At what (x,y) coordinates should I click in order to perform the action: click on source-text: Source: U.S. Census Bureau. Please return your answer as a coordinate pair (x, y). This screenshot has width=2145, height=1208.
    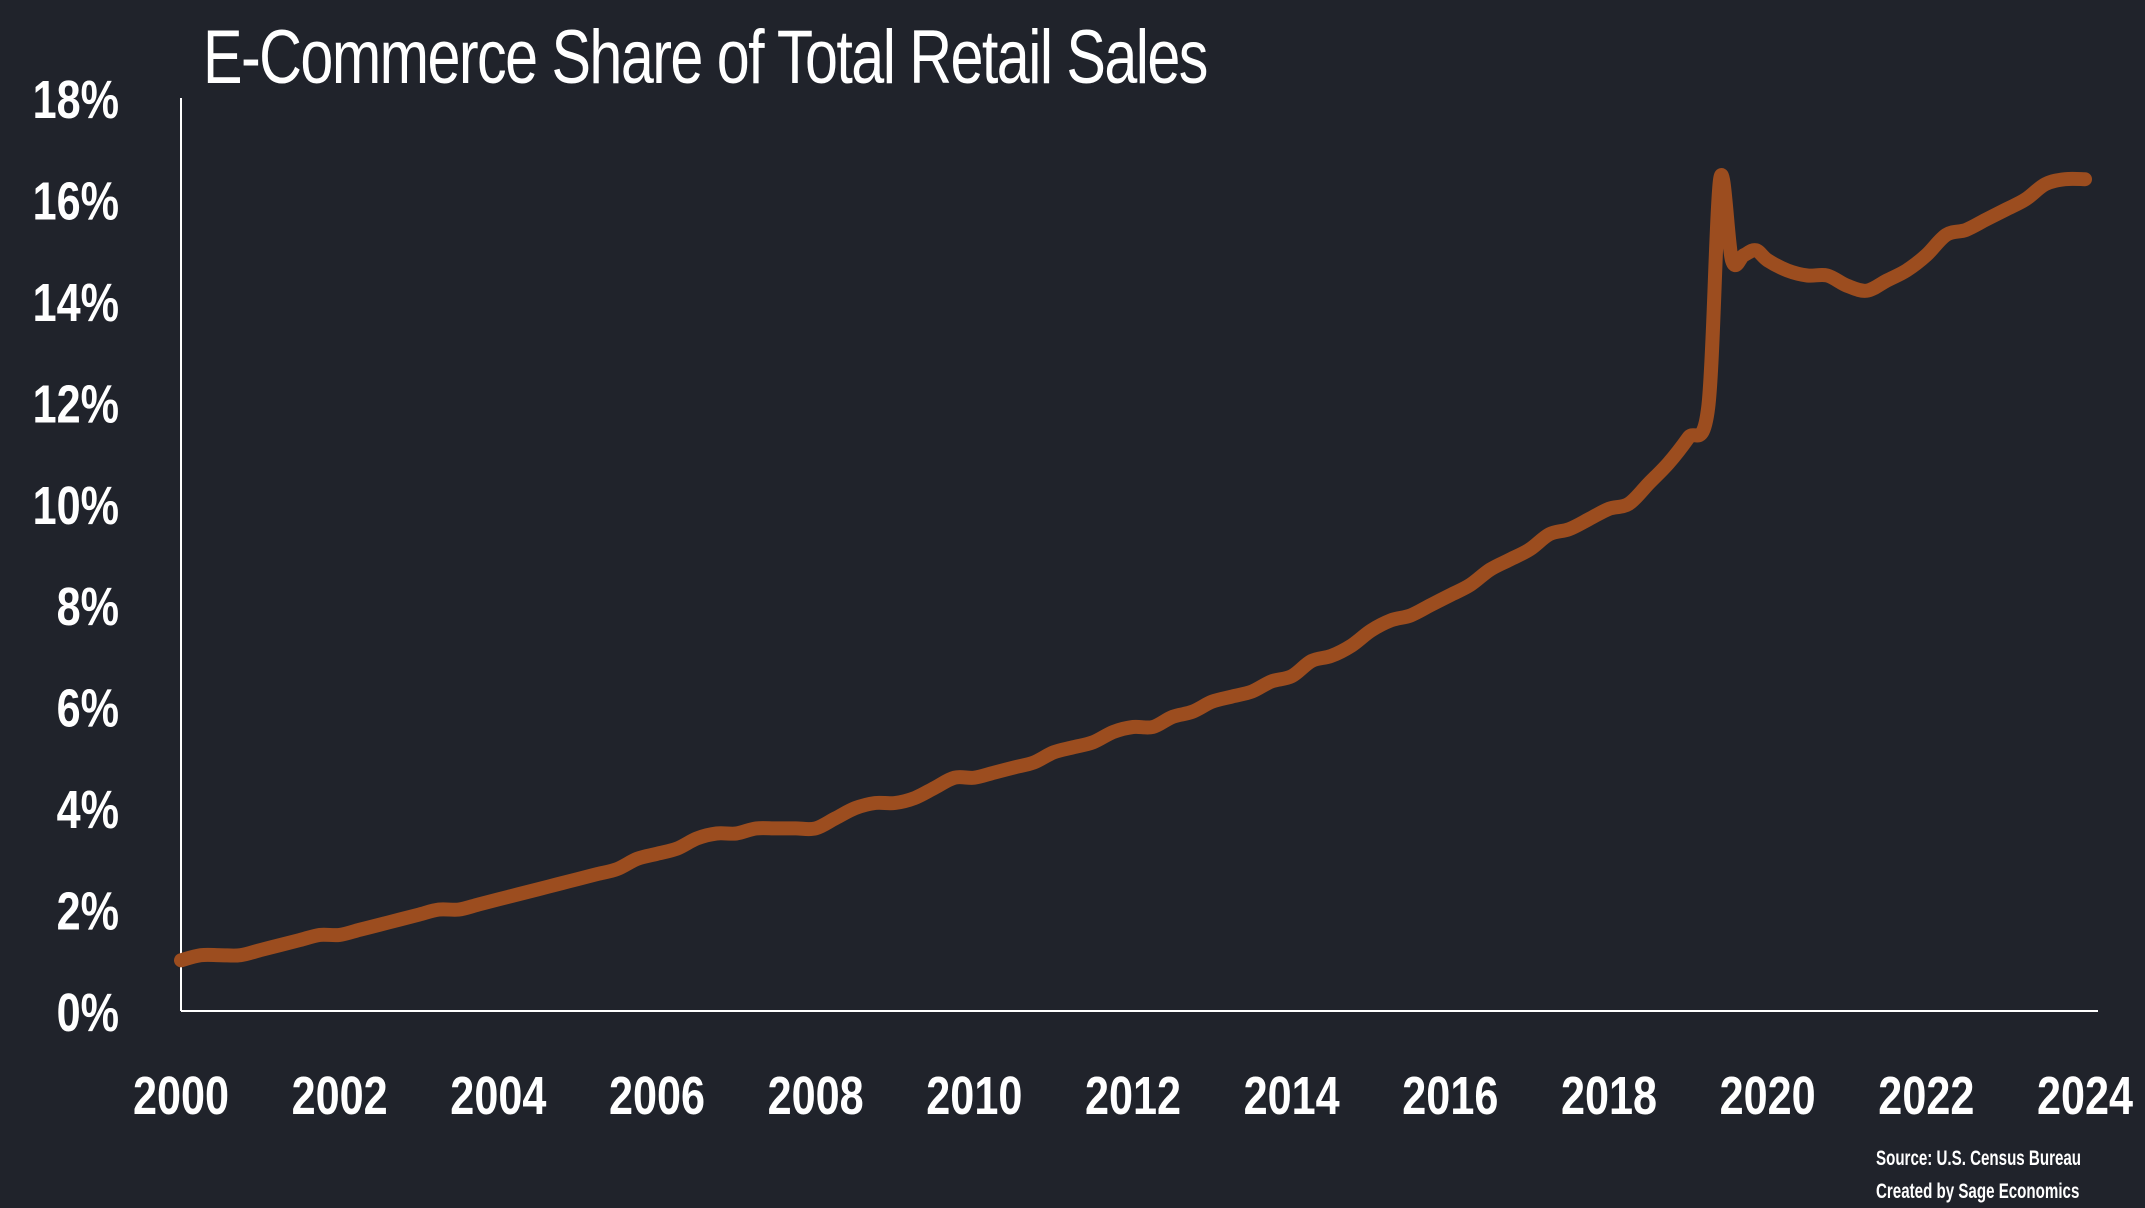
    Looking at the image, I should click on (1979, 1158).